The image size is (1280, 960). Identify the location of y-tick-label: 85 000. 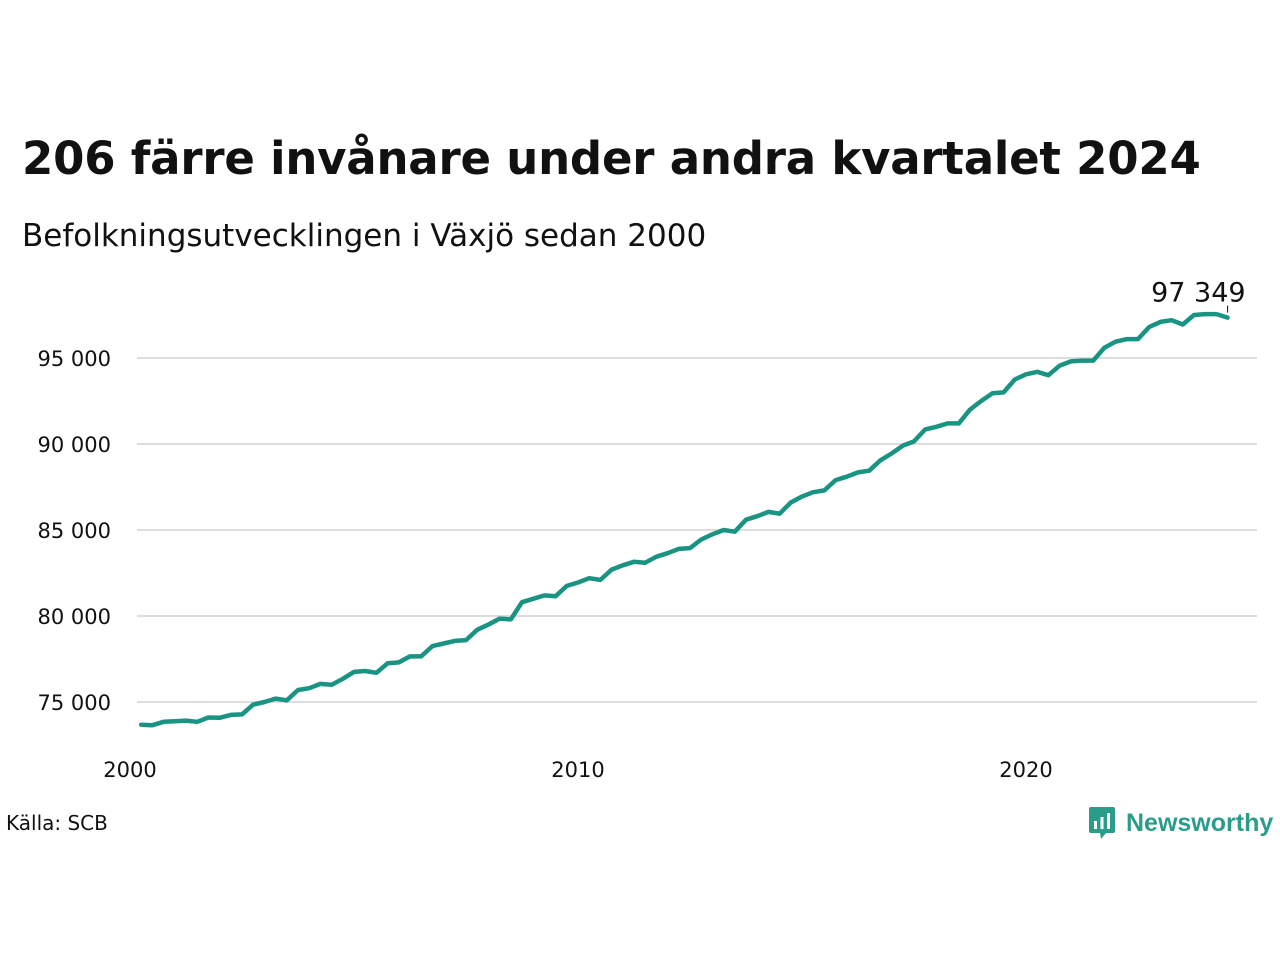
(74, 531).